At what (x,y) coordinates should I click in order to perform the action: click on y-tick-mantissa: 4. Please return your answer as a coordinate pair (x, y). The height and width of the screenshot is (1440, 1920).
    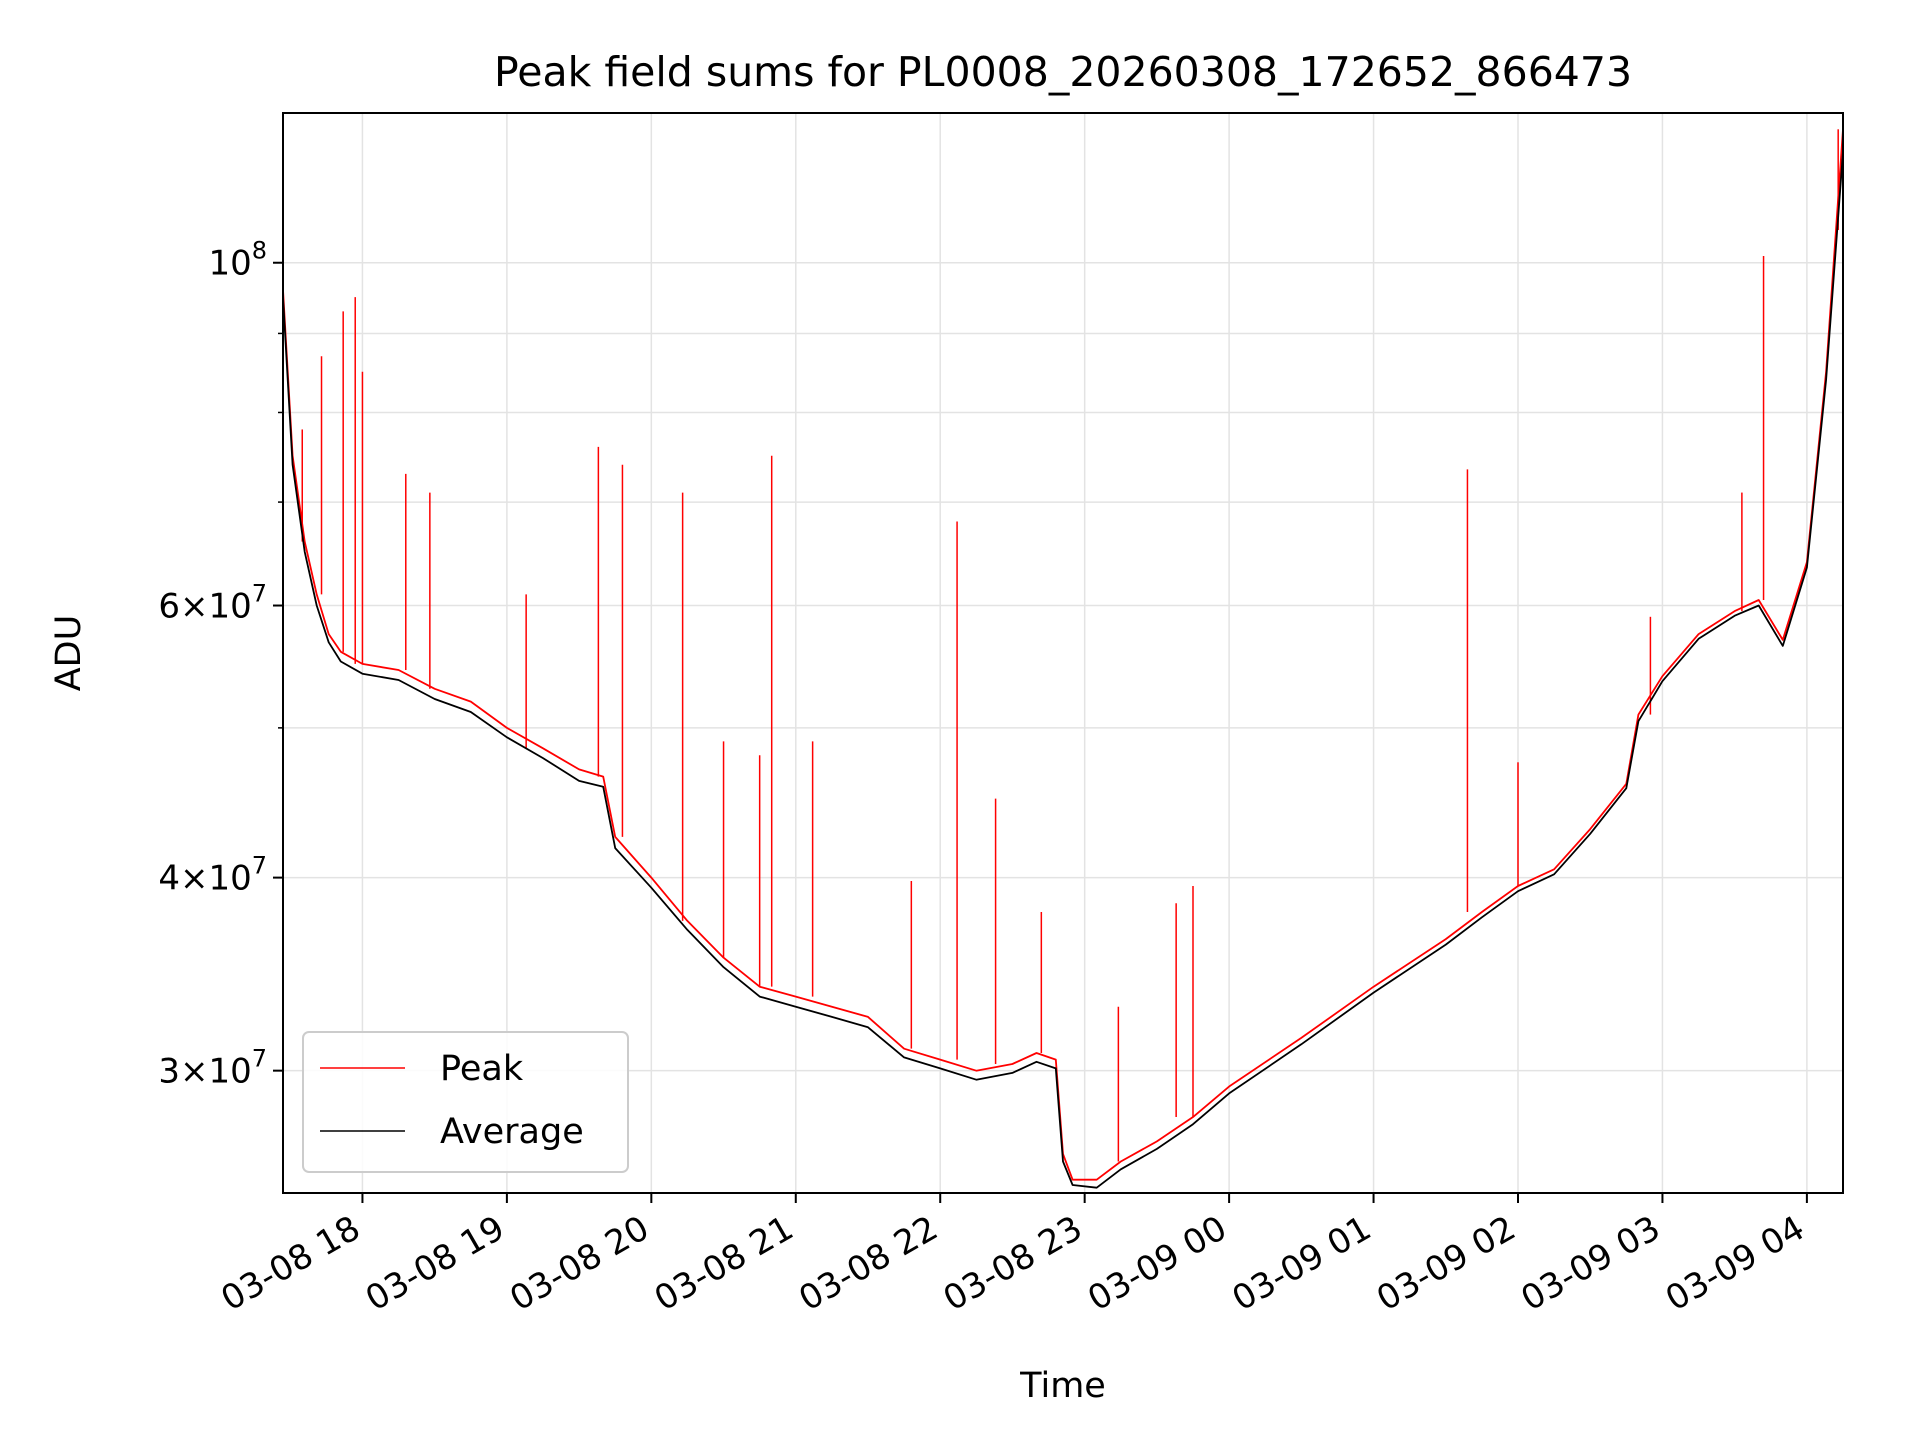
    Looking at the image, I should click on (169, 879).